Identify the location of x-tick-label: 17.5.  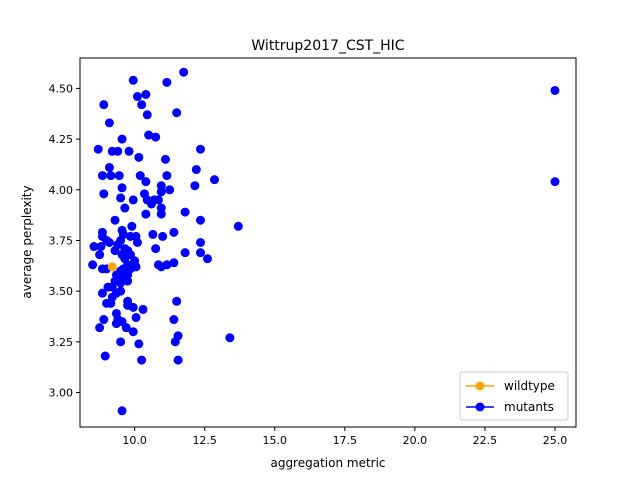
(345, 440).